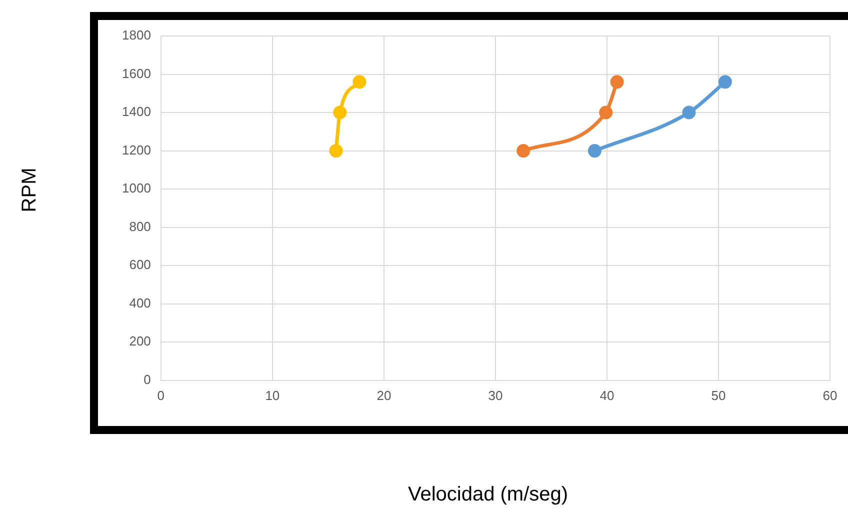 The width and height of the screenshot is (848, 518). What do you see at coordinates (140, 341) in the screenshot?
I see `y-tick-label: 200` at bounding box center [140, 341].